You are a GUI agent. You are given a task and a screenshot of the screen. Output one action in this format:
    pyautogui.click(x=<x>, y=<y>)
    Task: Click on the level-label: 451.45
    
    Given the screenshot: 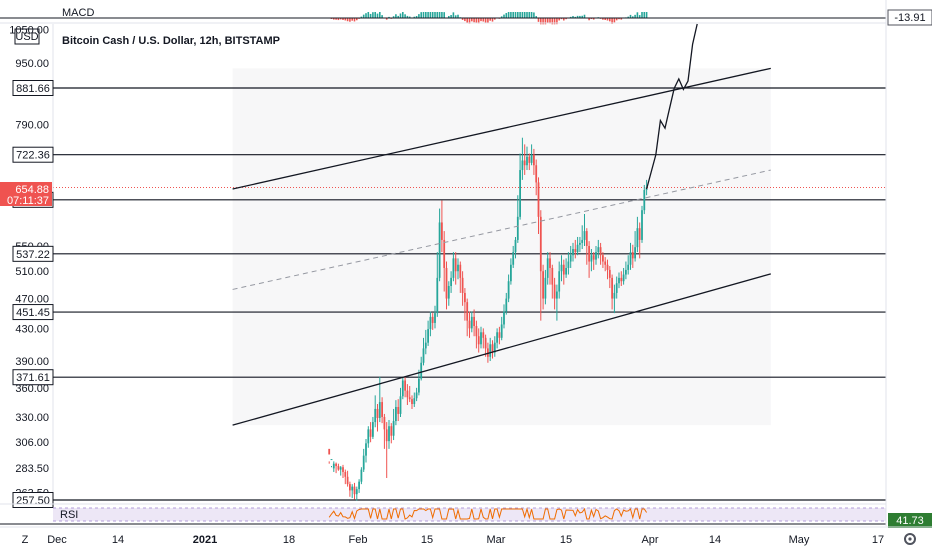 What is the action you would take?
    pyautogui.click(x=33, y=312)
    